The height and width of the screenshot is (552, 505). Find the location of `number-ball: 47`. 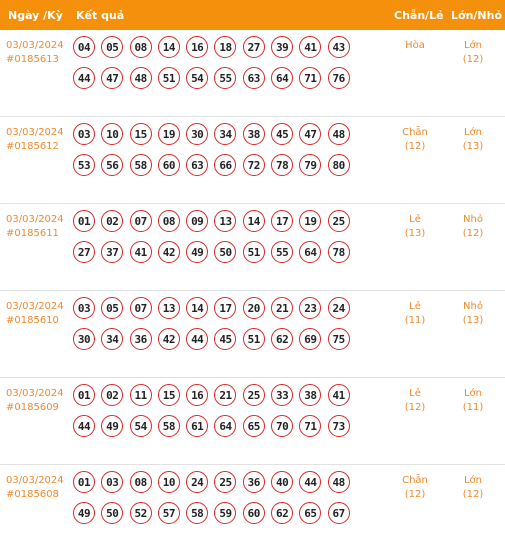

number-ball: 47 is located at coordinates (112, 78).